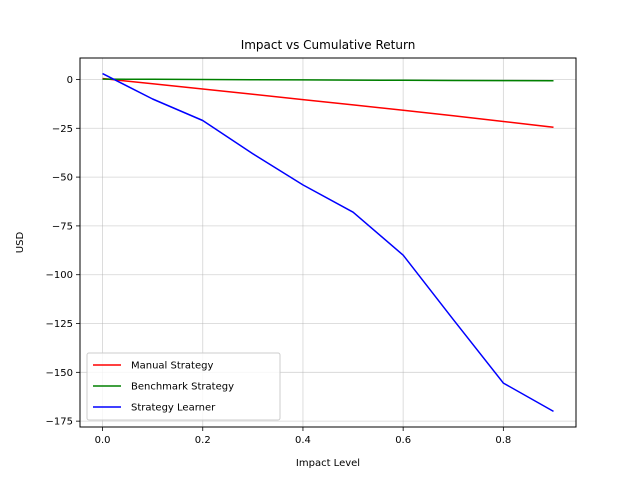  I want to click on x-axis-ticks: 0.0 0.2 0.4 0.6 0.8, so click(303, 436).